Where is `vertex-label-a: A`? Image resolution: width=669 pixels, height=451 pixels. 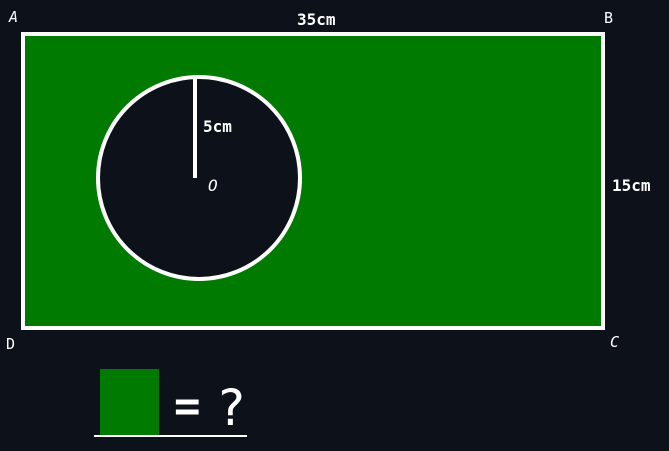
vertex-label-a: A is located at coordinates (13, 17).